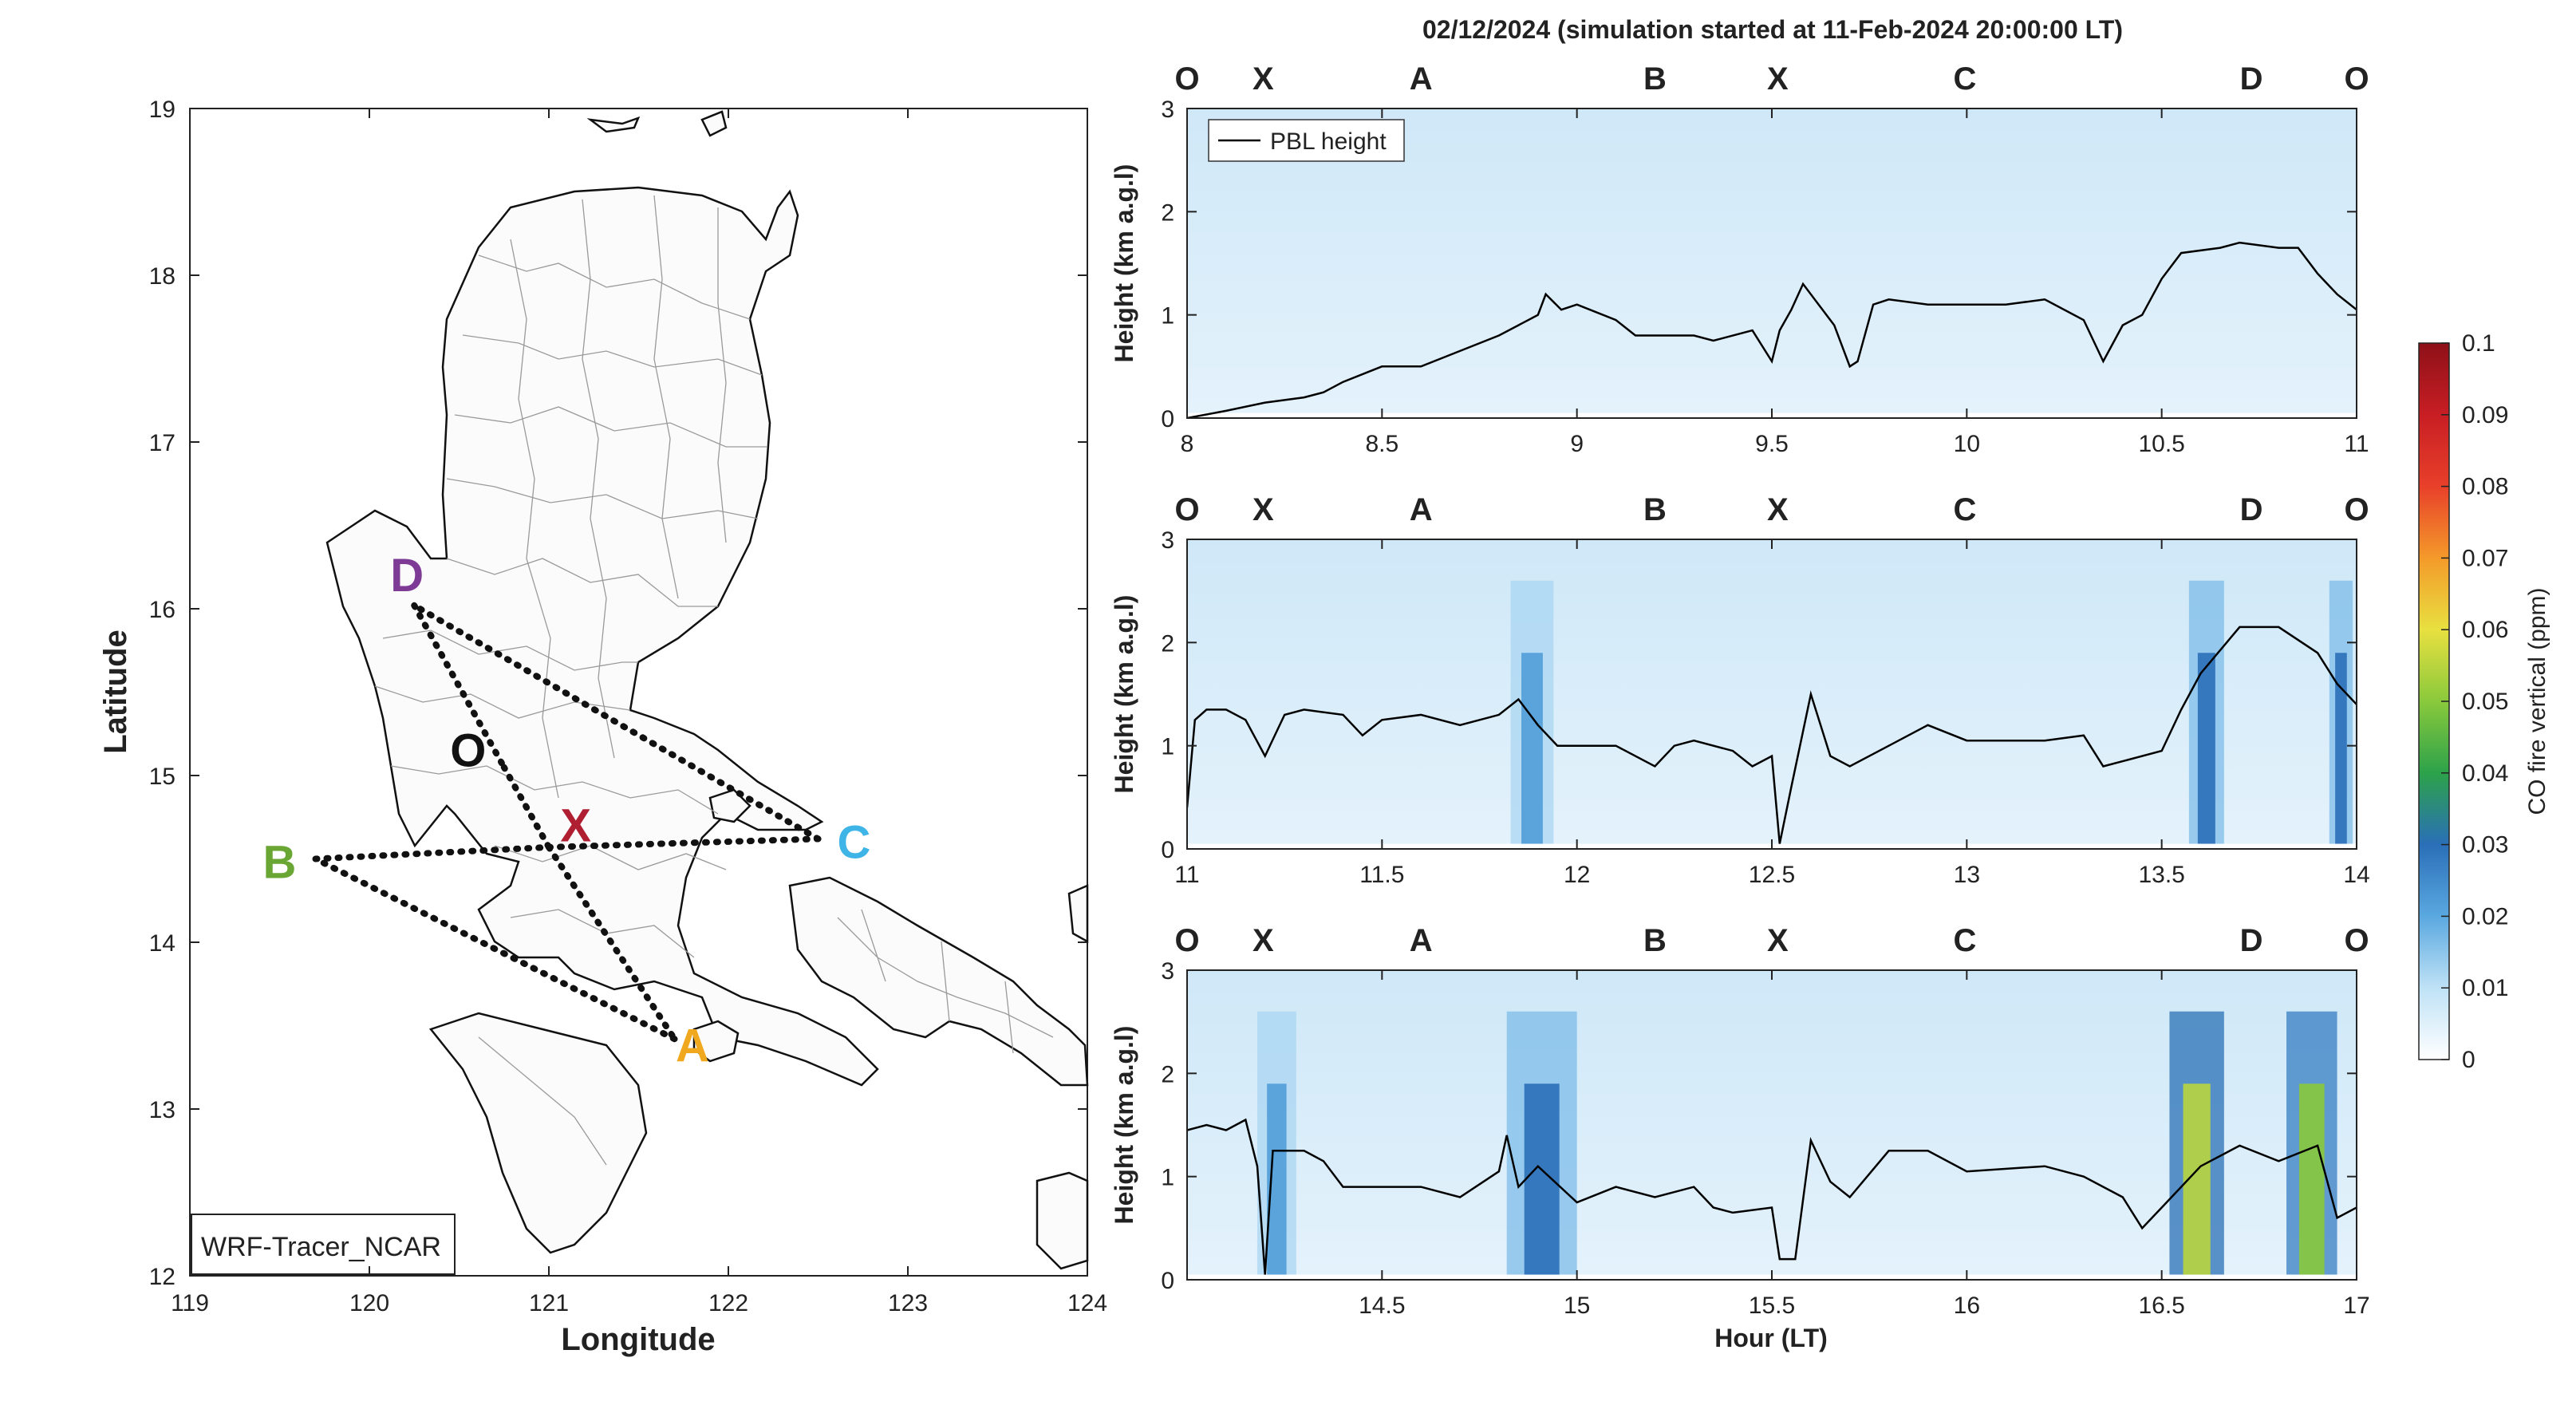 Image resolution: width=2576 pixels, height=1413 pixels. I want to click on x-tick-label: 15, so click(1577, 1306).